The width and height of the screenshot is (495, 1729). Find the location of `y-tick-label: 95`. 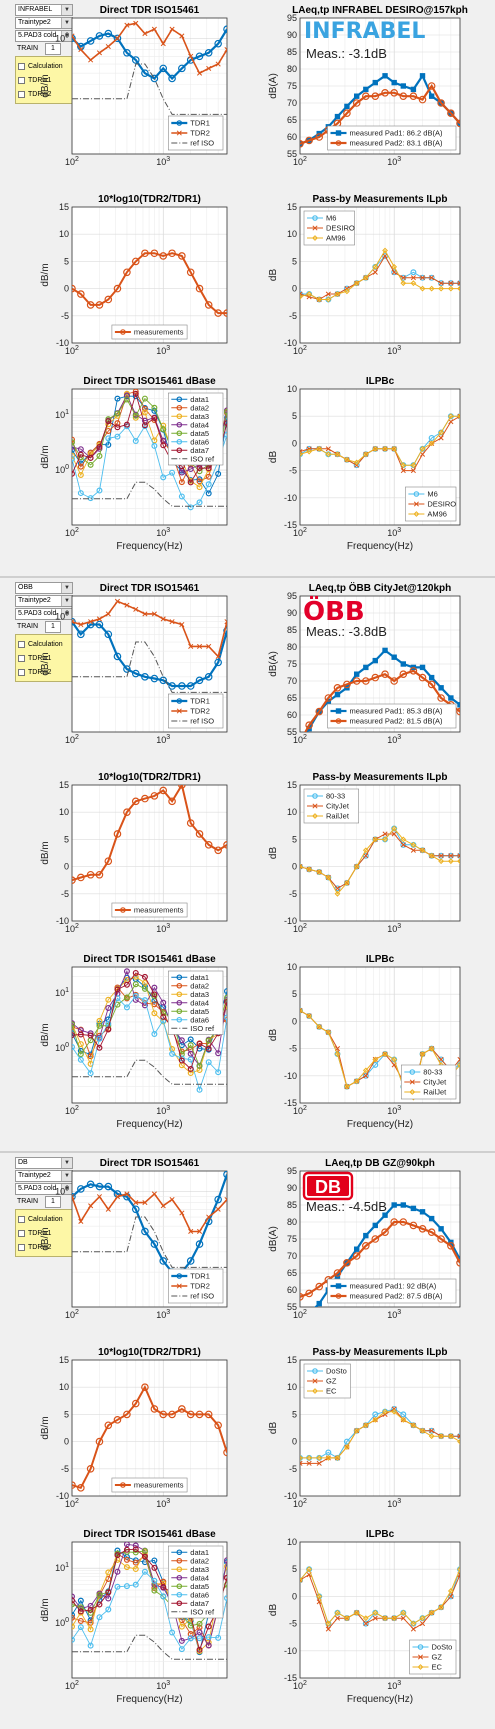

y-tick-label: 95 is located at coordinates (292, 596).